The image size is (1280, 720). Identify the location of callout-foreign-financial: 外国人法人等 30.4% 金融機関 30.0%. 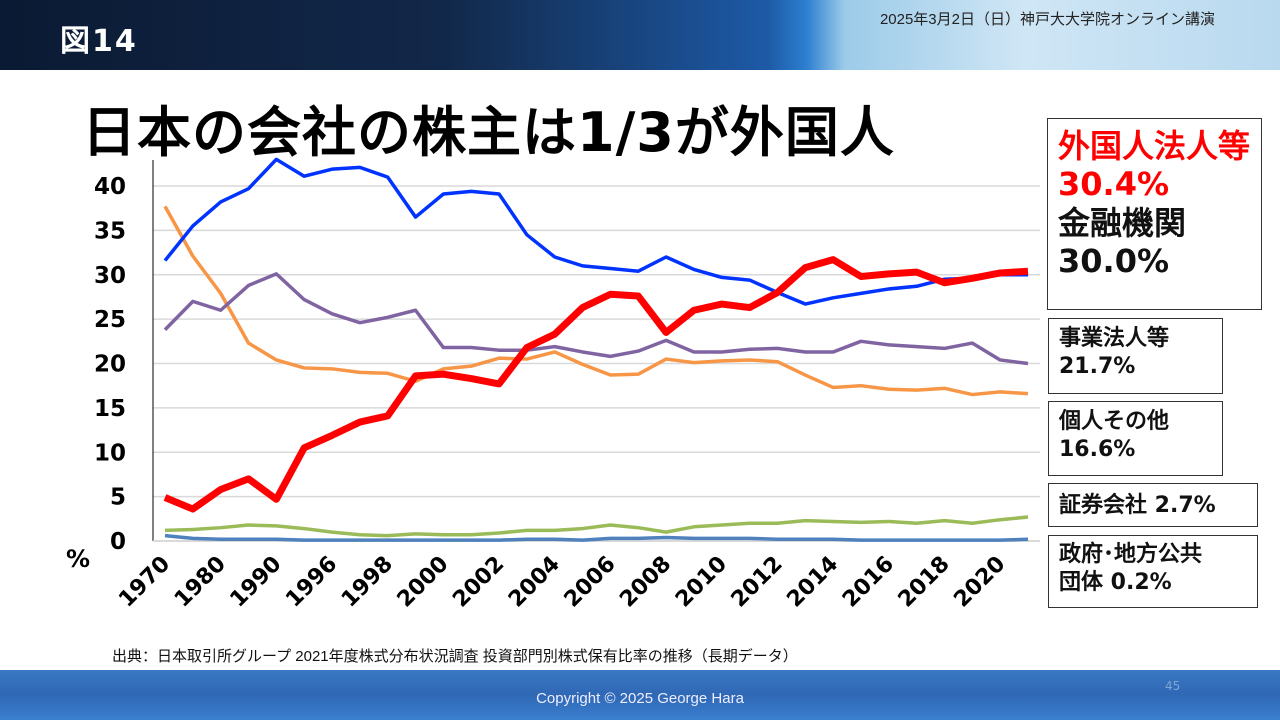
(1154, 214).